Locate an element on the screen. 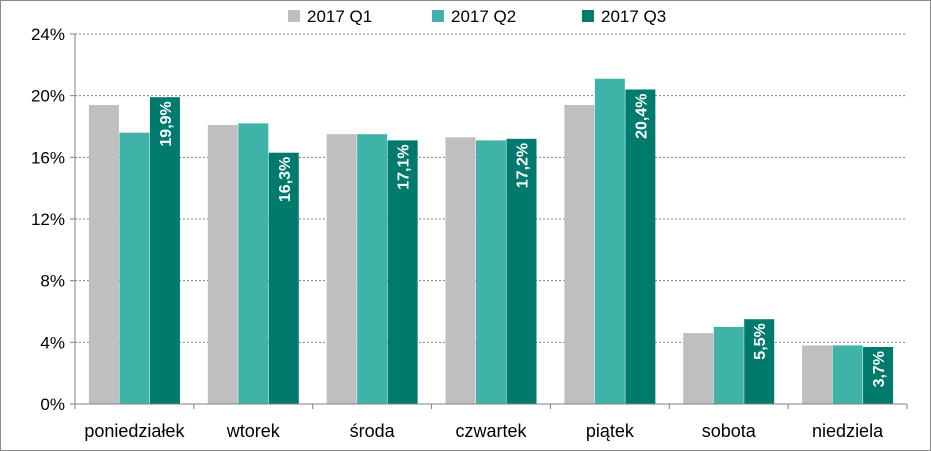 This screenshot has height=451, width=931. data-label: 5,5% is located at coordinates (760, 341).